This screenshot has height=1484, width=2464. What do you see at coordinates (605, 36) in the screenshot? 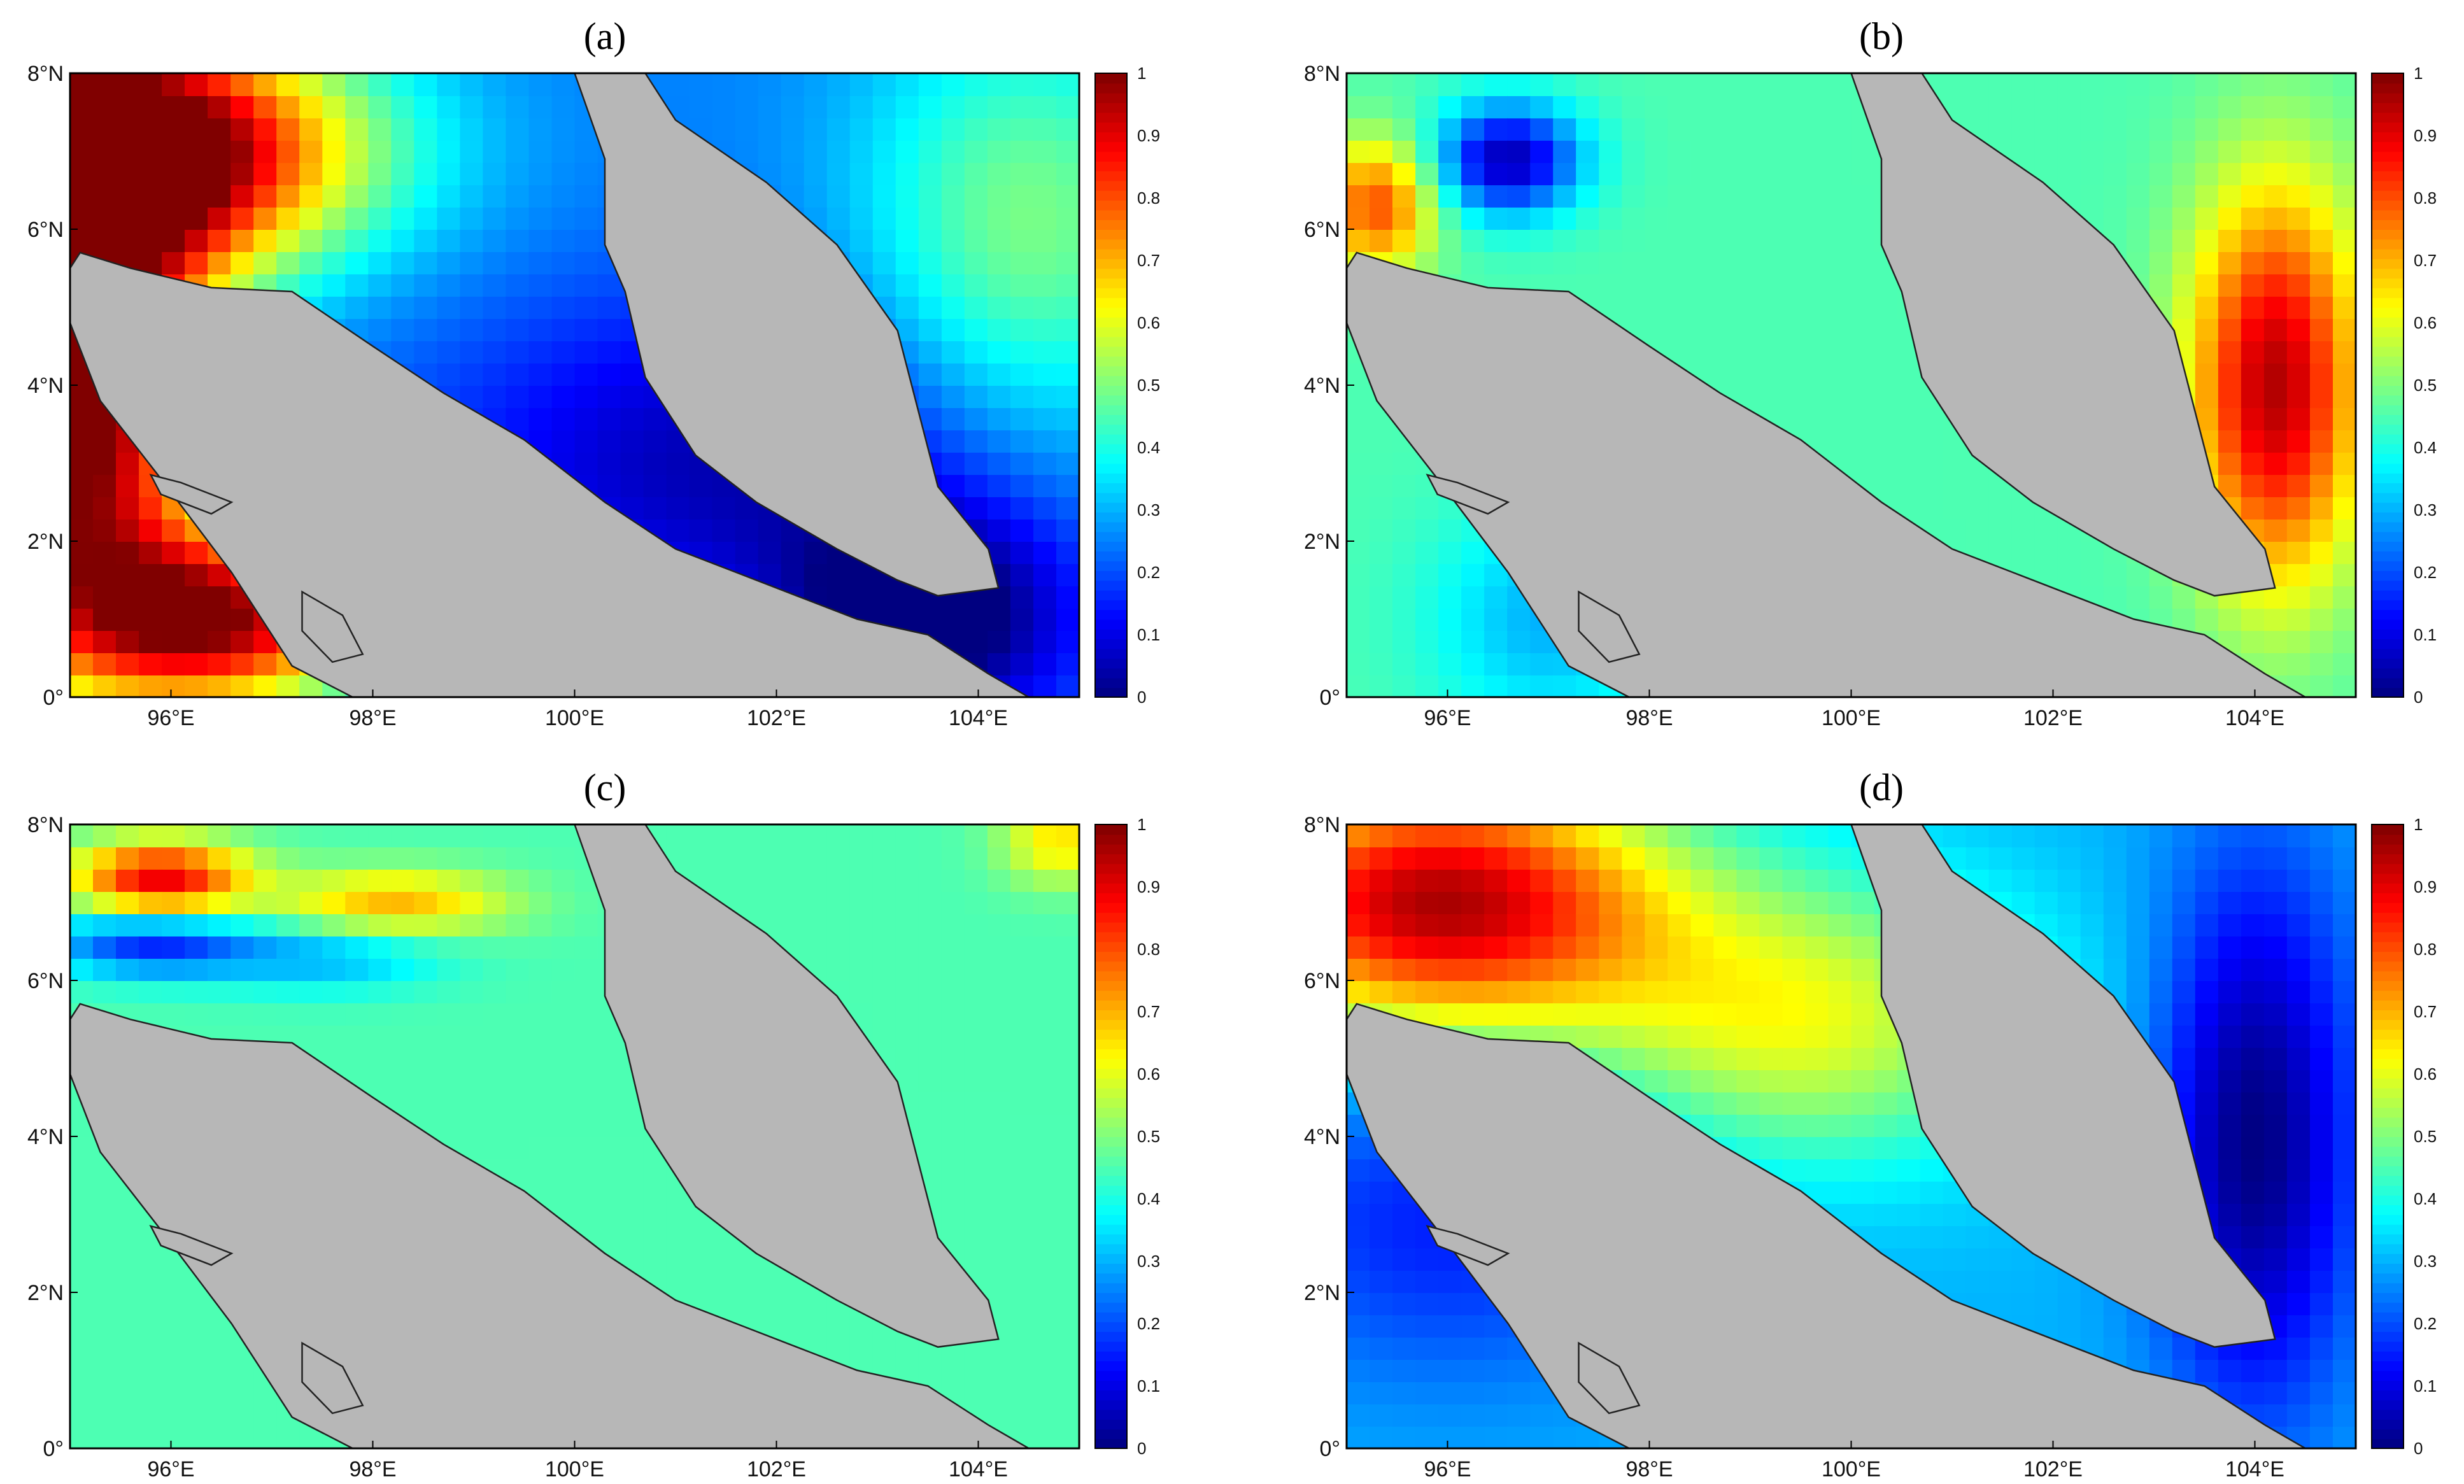
I see `panel-label: (a)` at bounding box center [605, 36].